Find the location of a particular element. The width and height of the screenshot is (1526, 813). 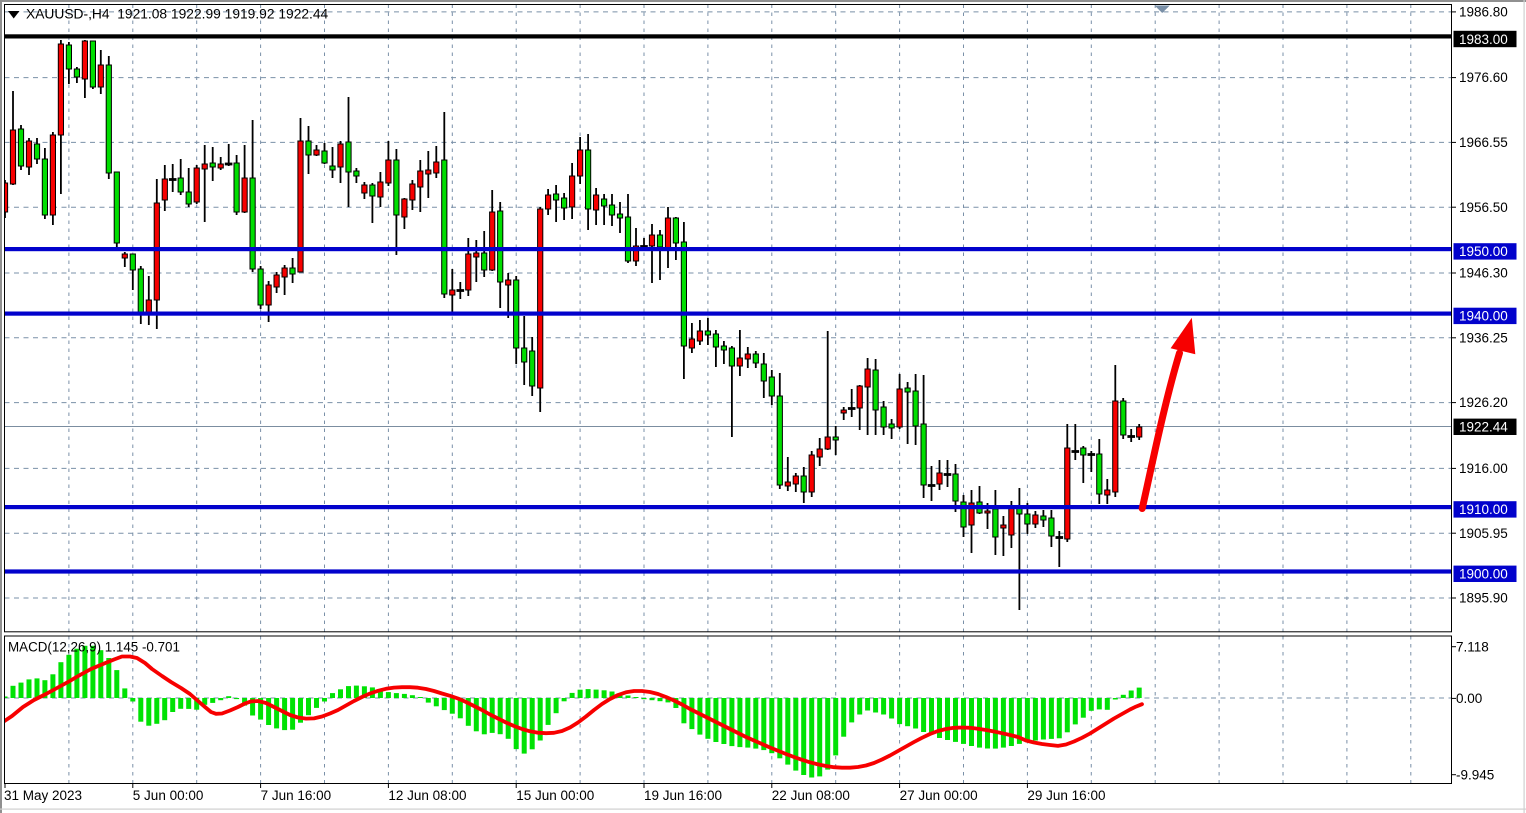

svg-text: 1986.80 is located at coordinates (1483, 12).